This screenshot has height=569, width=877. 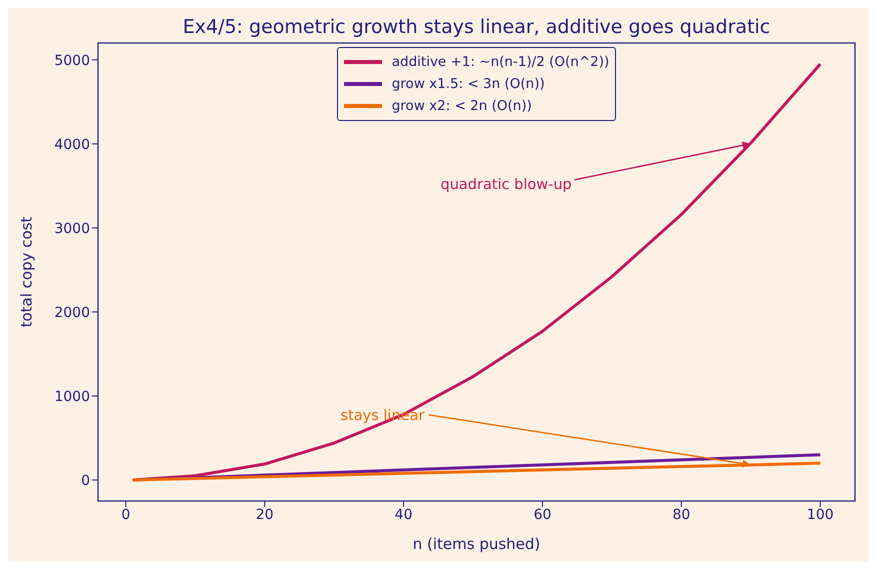 What do you see at coordinates (681, 514) in the screenshot?
I see `x-tick-label: 80` at bounding box center [681, 514].